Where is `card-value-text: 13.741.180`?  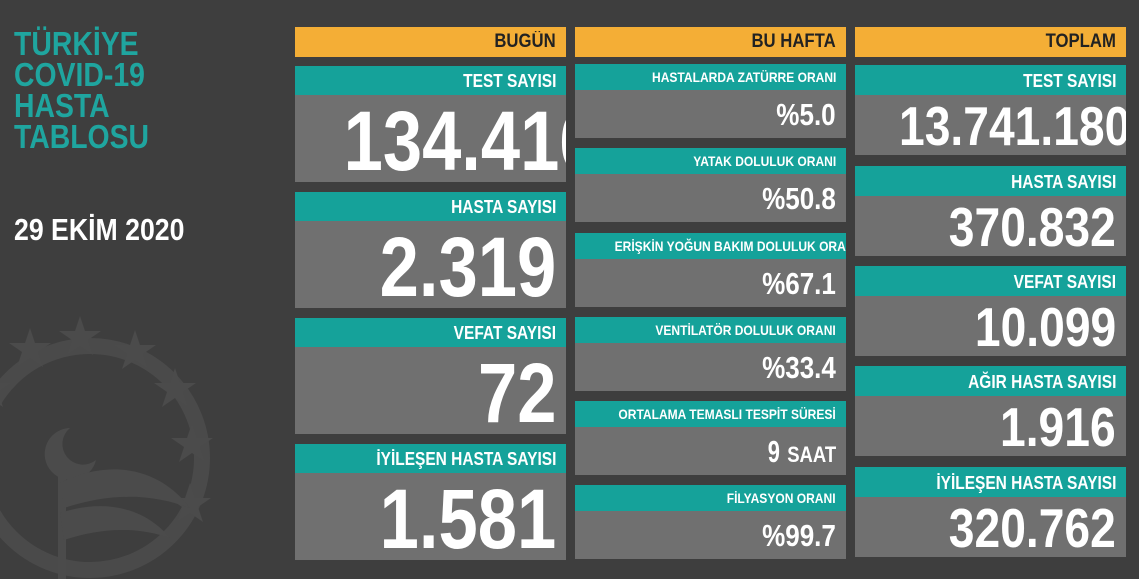
card-value-text: 13.741.180 is located at coordinates (1012, 125).